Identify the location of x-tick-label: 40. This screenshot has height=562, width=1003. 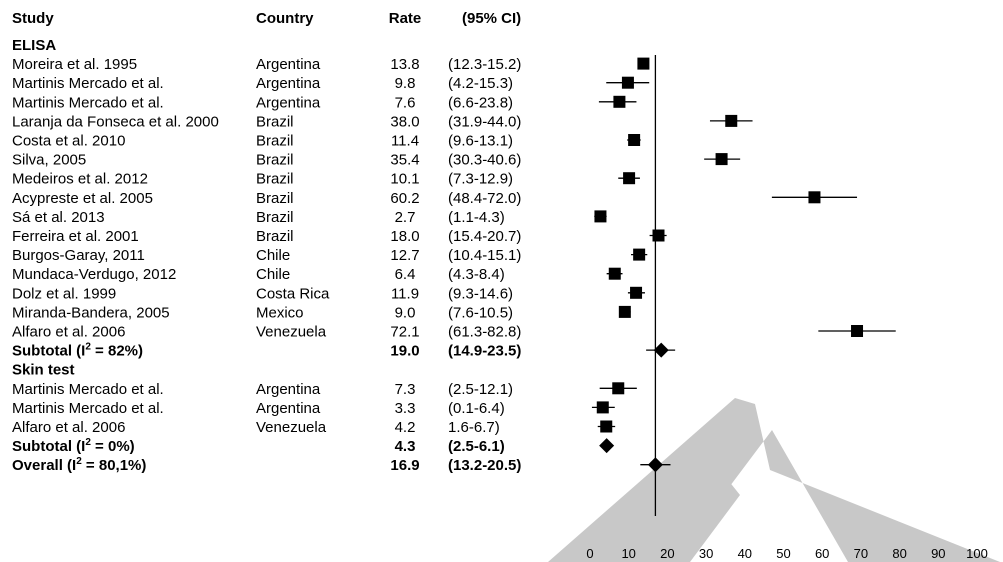
(745, 553).